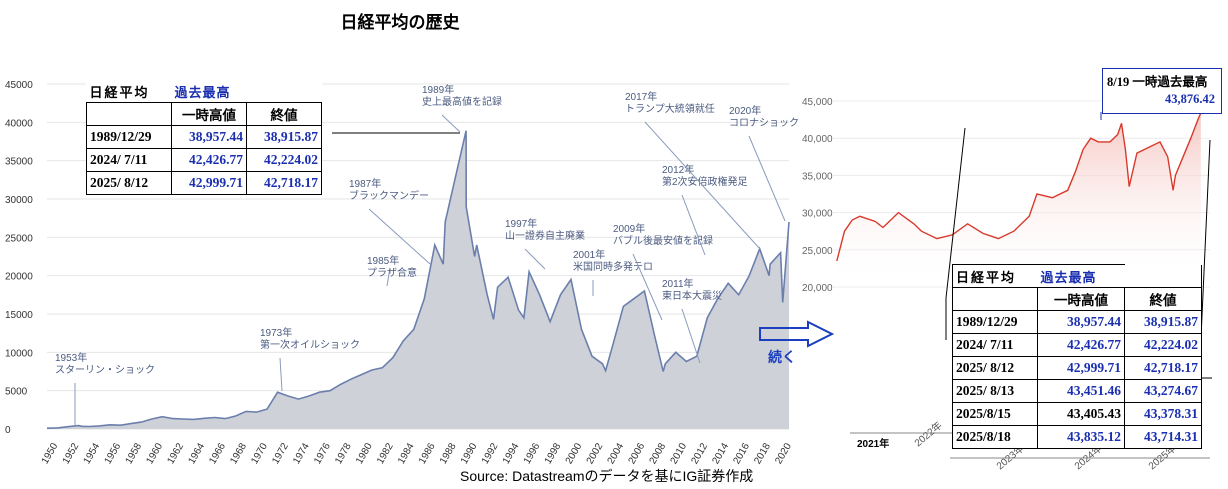  What do you see at coordinates (1163, 322) in the screenshot?
I see `table-cell-close: 38,915.87` at bounding box center [1163, 322].